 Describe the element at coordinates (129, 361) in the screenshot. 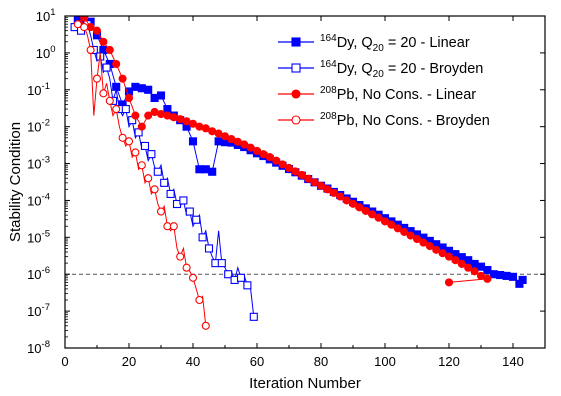

I see `x-tick-label: 20` at that location.